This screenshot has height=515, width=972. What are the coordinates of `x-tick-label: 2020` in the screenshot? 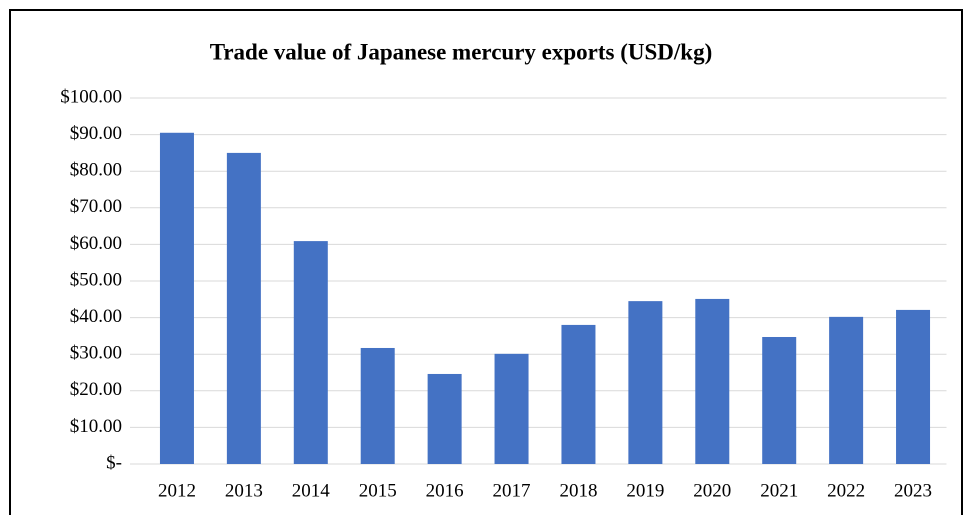 It's located at (712, 490).